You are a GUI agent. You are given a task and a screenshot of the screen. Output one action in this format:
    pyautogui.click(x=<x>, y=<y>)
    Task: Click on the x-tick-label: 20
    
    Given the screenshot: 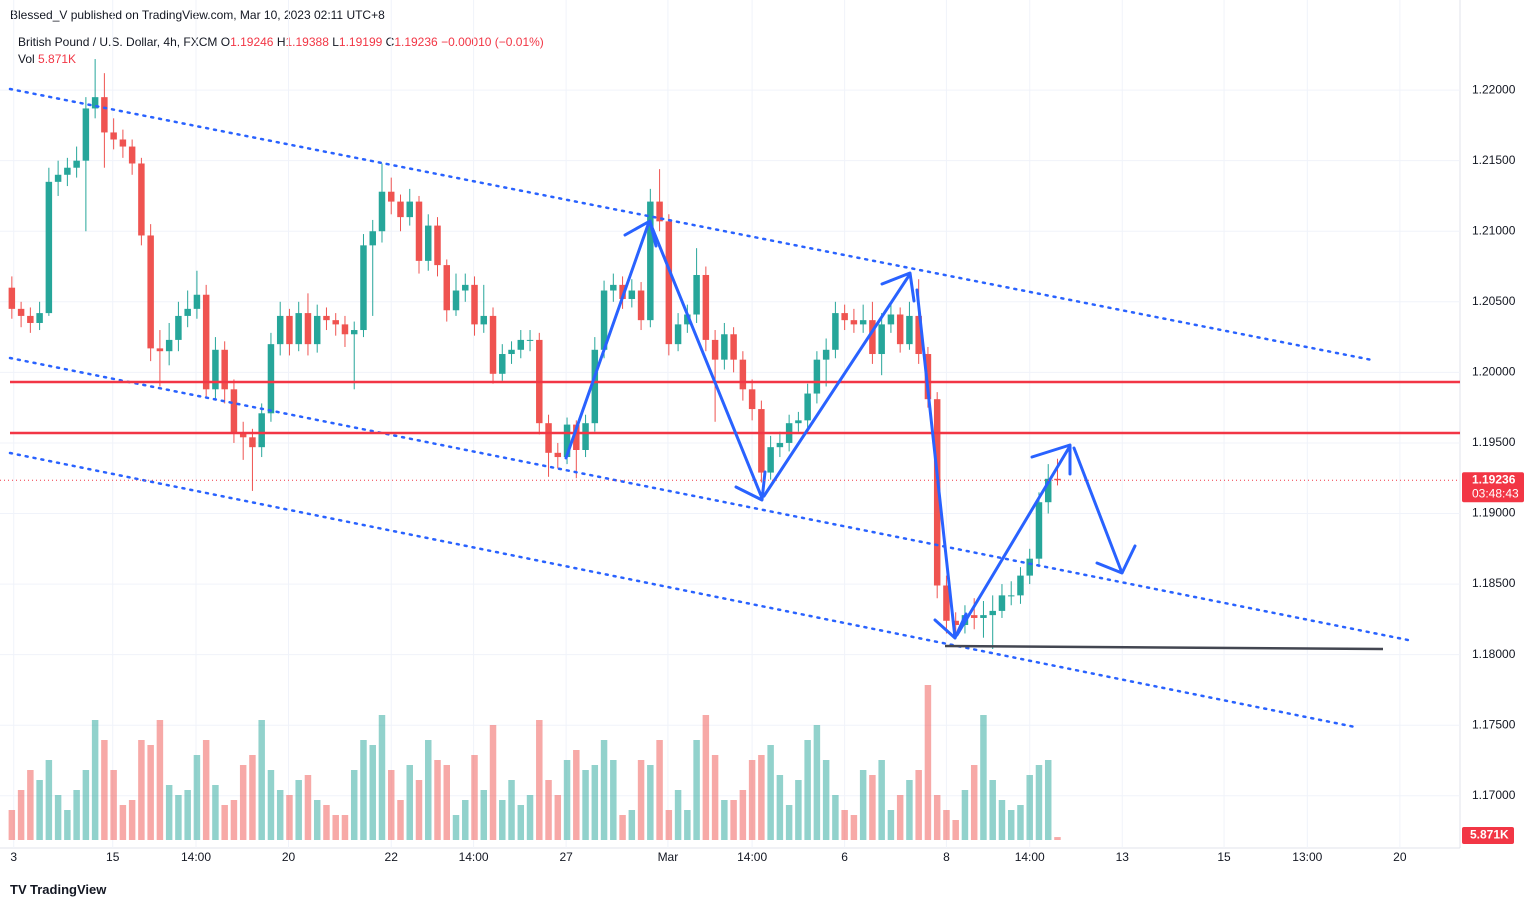 What is the action you would take?
    pyautogui.click(x=289, y=857)
    